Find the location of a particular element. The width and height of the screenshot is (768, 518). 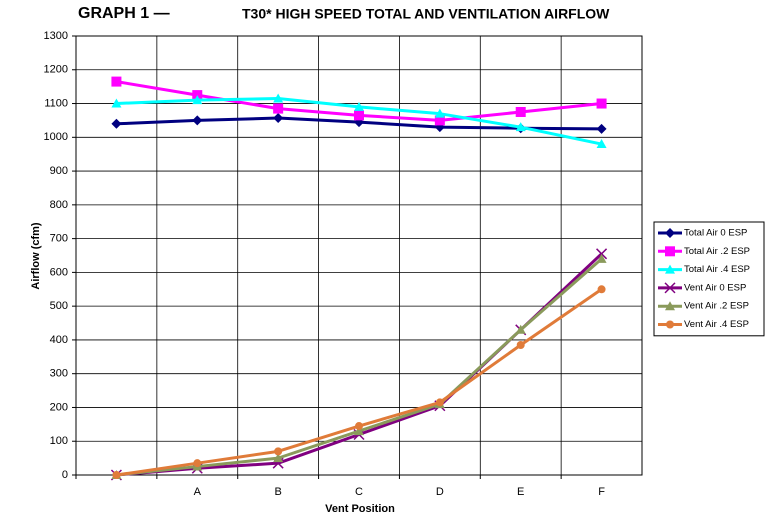

y-axis-label: Airflow (cfm) is located at coordinates (36, 256).